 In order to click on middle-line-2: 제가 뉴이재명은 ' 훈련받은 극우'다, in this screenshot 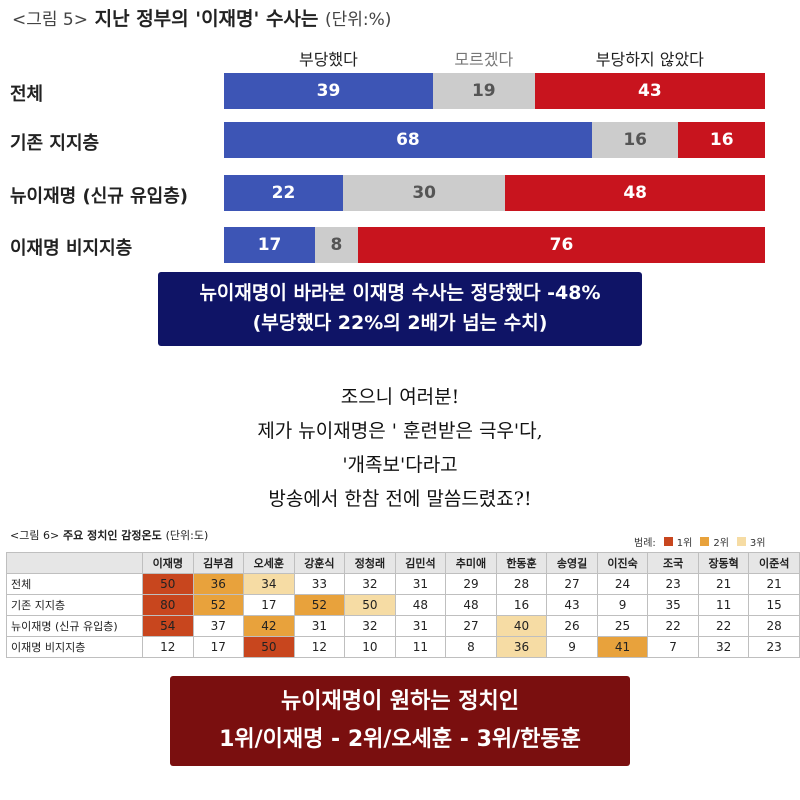, I will do `click(400, 431)`.